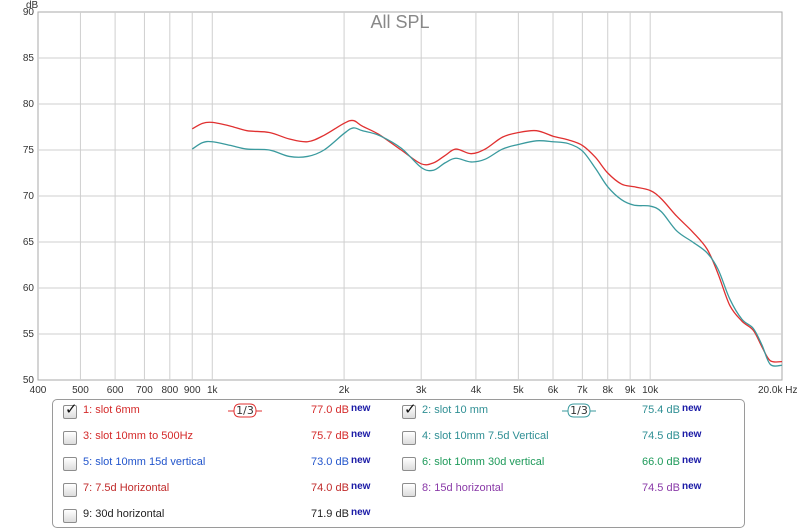  Describe the element at coordinates (115, 390) in the screenshot. I see `x-tick-label: 600` at that location.